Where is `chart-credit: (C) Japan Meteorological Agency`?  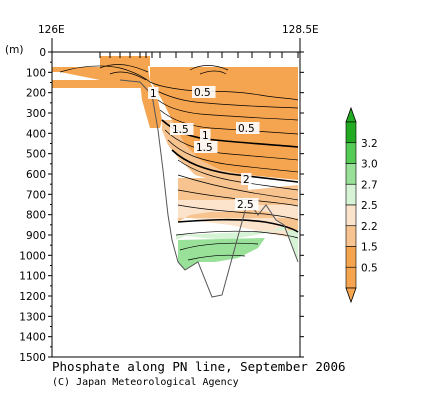
chart-credit: (C) Japan Meteorological Agency is located at coordinates (145, 382).